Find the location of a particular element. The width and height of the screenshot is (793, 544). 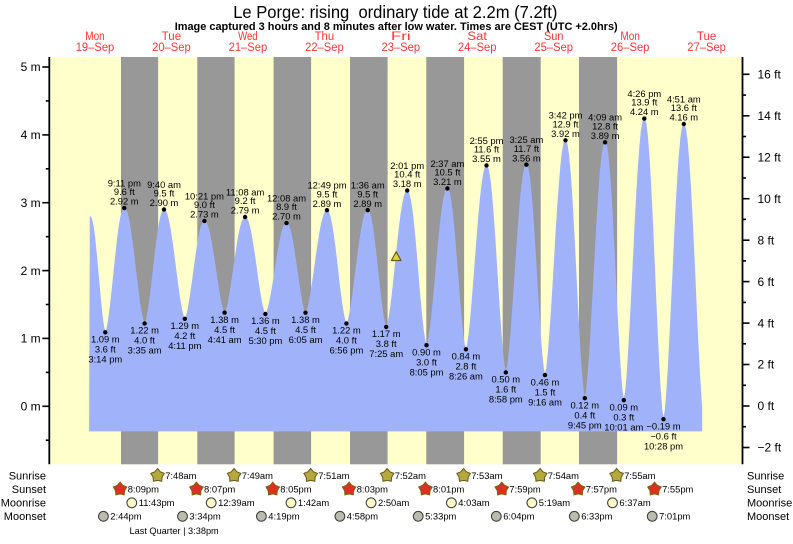

svg-text: 5:30 pm is located at coordinates (265, 340).